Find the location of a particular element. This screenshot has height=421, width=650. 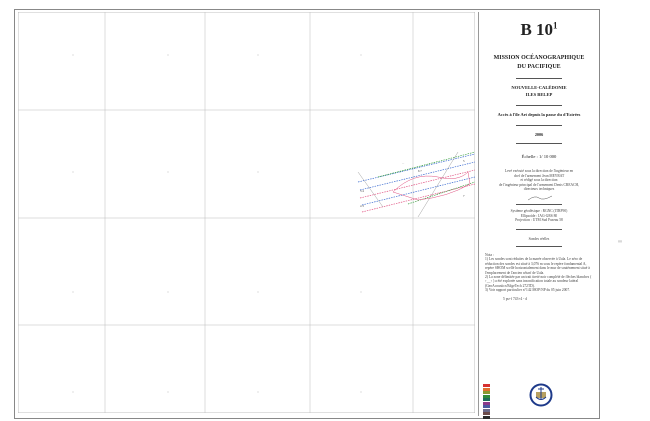

shom-logo is located at coordinates (541, 395).